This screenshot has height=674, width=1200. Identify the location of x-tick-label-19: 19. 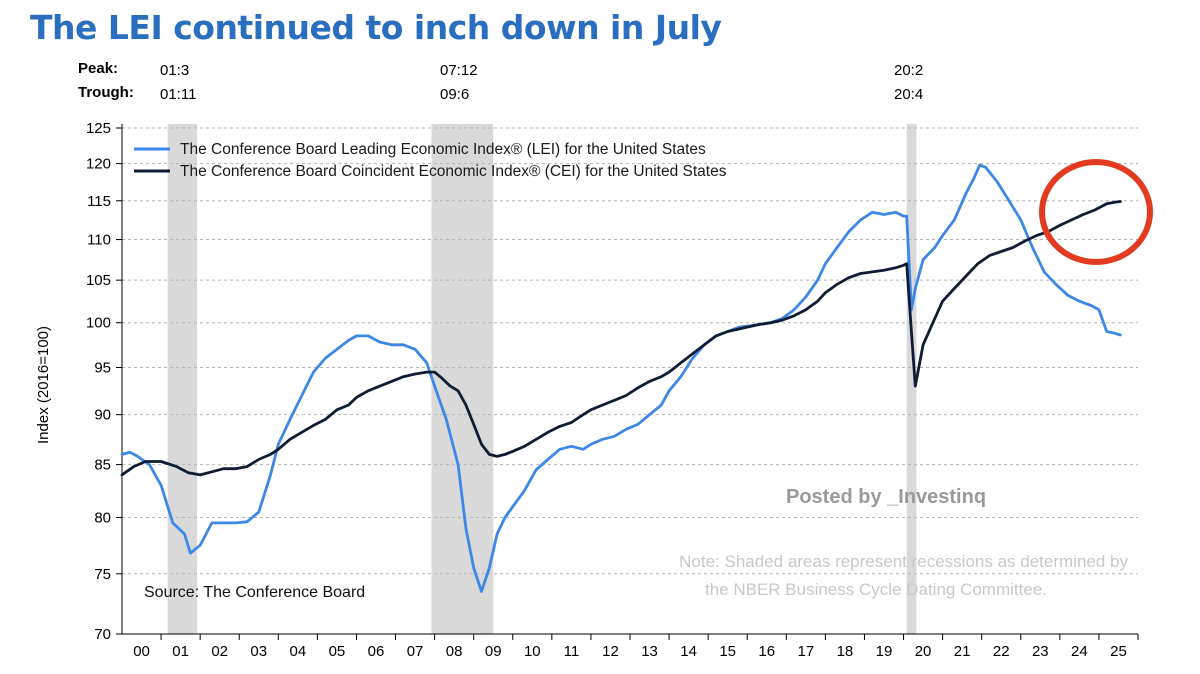
(884, 651).